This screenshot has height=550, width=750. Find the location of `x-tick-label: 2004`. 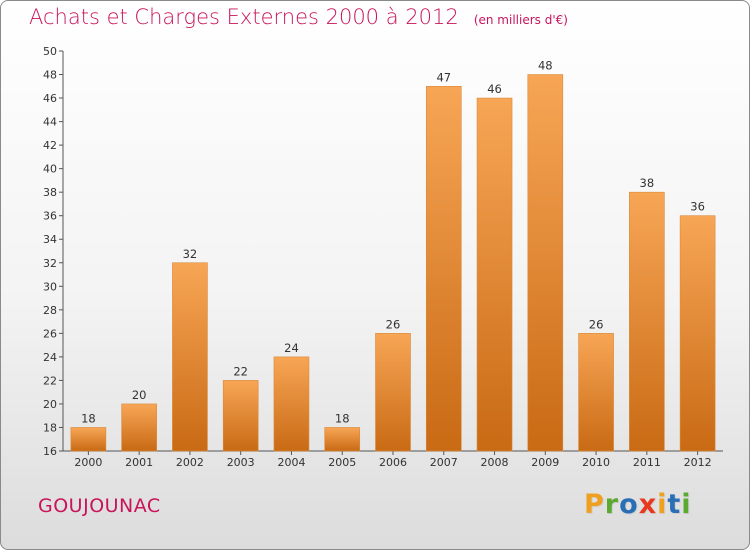

x-tick-label: 2004 is located at coordinates (291, 462).